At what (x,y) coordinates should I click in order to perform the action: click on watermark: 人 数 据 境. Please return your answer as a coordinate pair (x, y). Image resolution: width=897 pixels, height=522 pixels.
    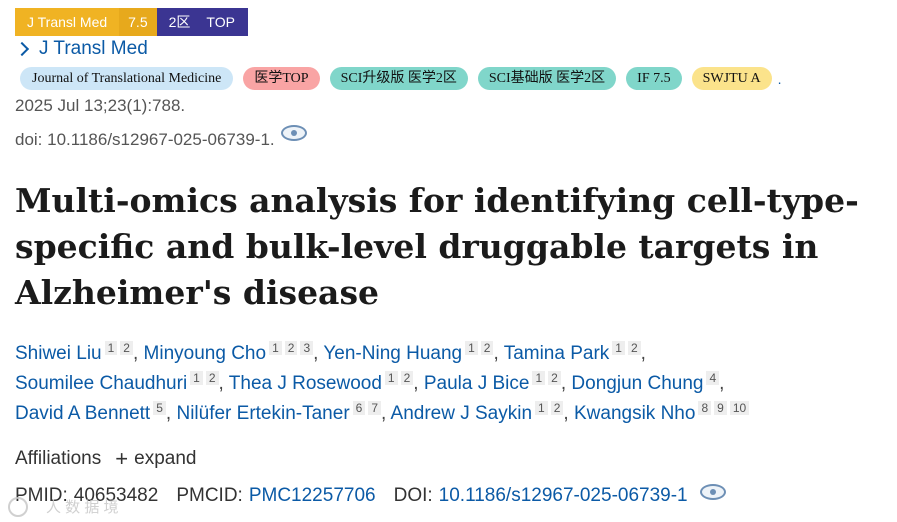
    Looking at the image, I should click on (63, 506).